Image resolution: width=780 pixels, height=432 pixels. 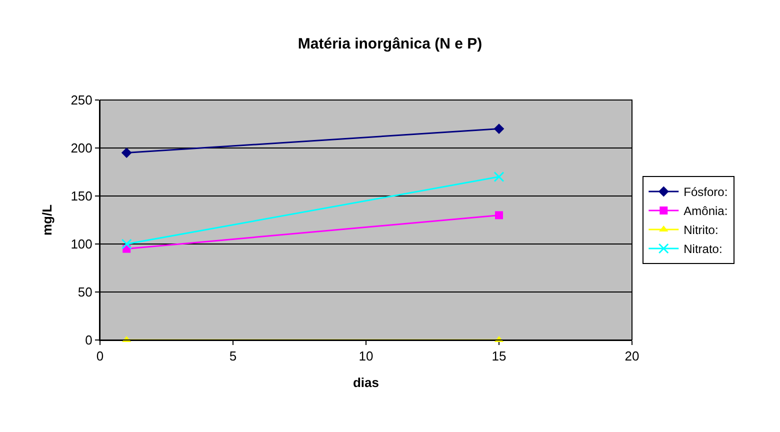 I want to click on legend-label: Fósforo:, so click(x=706, y=192).